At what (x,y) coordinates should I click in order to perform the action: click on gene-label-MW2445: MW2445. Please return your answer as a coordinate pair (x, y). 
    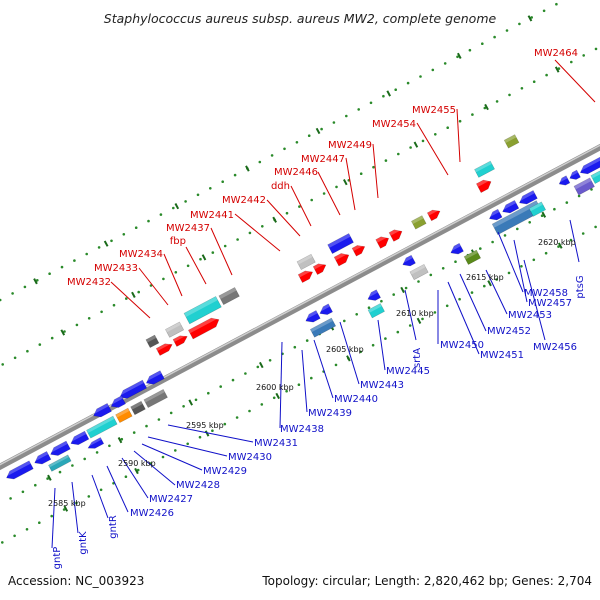
    Looking at the image, I should click on (408, 371).